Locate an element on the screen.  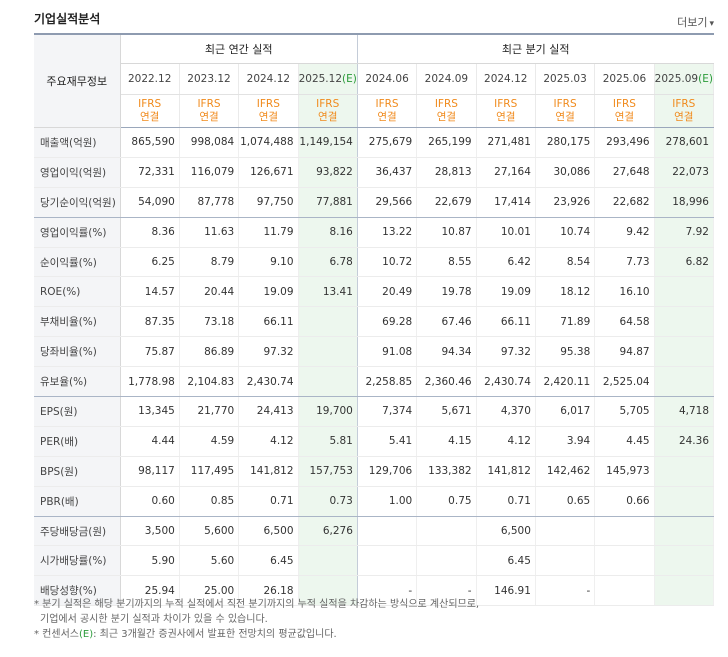
table-cell: 86.89 is located at coordinates (209, 352).